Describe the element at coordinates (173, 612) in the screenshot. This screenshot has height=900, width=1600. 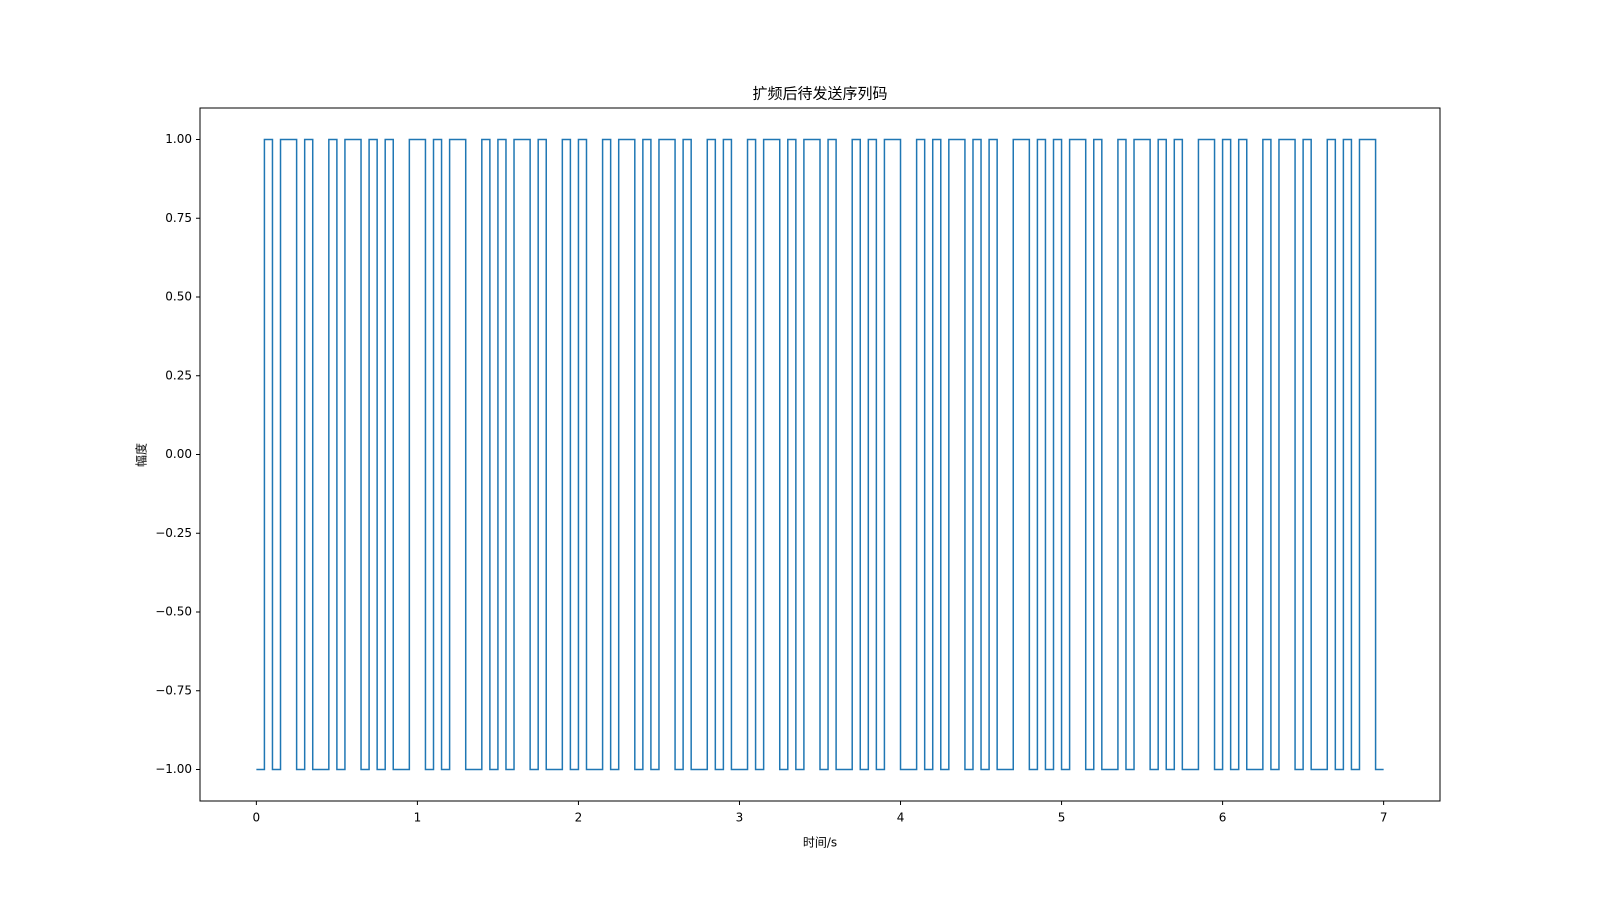
I see `y-tick-label: −0.50` at that location.